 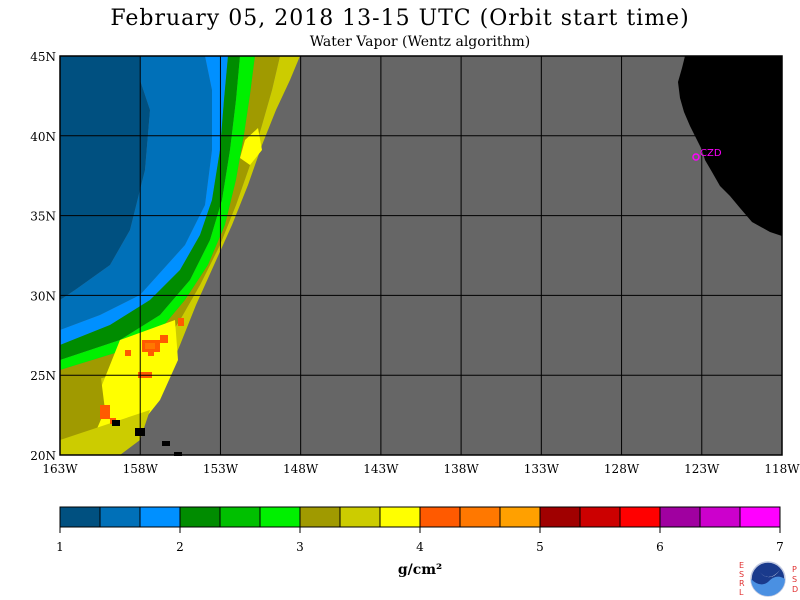 I want to click on hotspot-core, so click(x=150, y=346).